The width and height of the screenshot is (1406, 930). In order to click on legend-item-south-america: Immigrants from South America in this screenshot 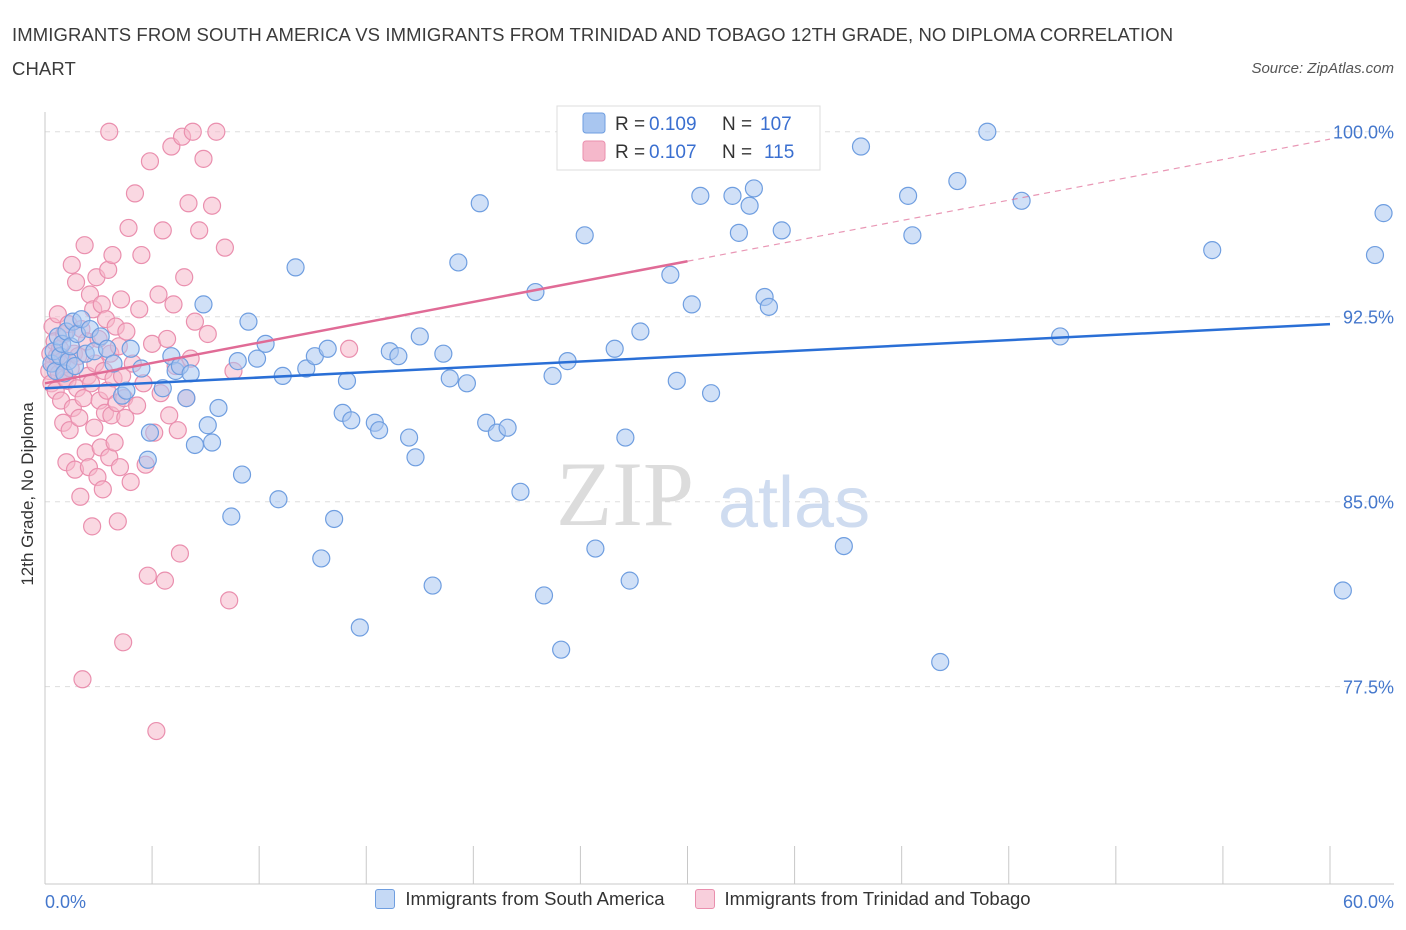, I will do `click(520, 899)`.